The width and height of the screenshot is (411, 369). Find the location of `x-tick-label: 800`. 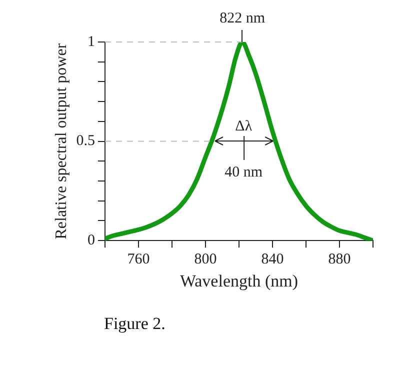

x-tick-label: 800 is located at coordinates (205, 260).